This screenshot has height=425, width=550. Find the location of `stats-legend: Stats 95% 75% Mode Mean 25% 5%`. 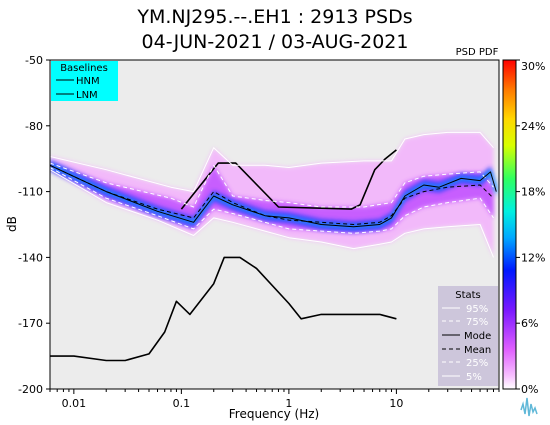

stats-legend: Stats 95% 75% Mode Mean 25% 5% is located at coordinates (468, 336).